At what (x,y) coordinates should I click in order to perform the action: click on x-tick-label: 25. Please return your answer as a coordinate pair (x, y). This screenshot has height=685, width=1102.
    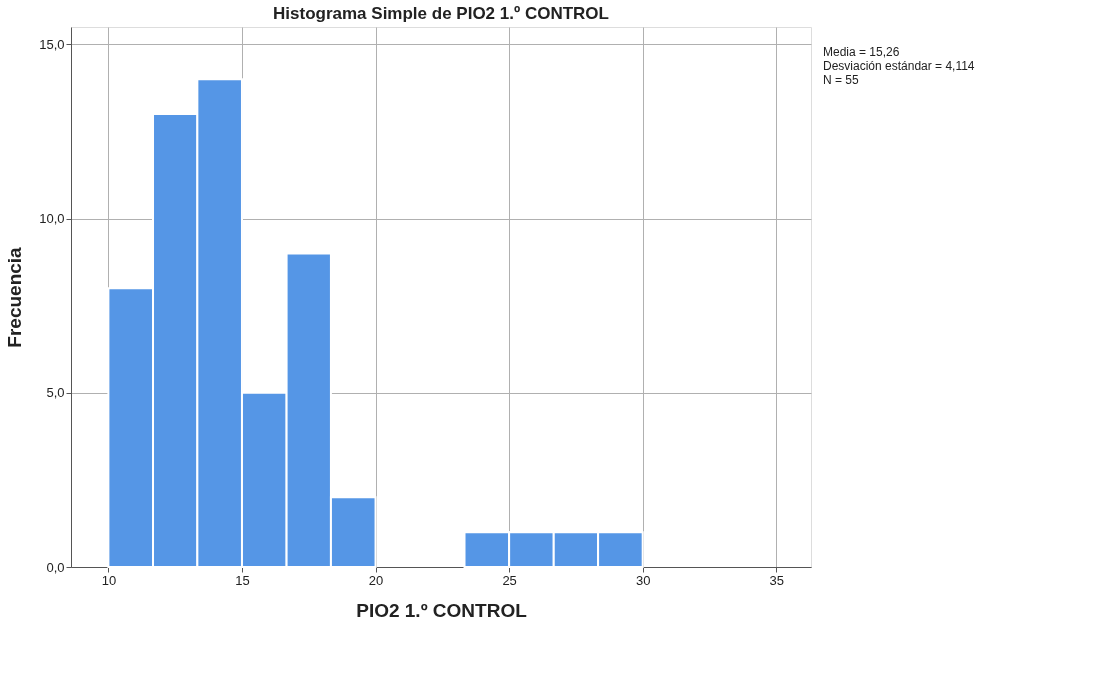
    Looking at the image, I should click on (509, 580).